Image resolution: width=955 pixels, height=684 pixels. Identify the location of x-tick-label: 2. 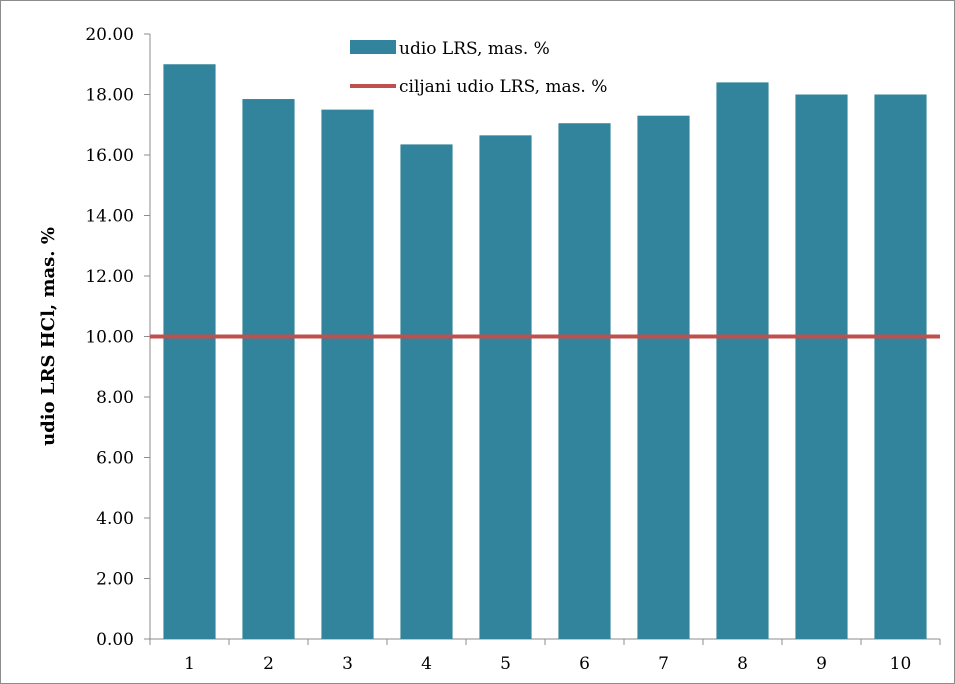
(268, 664).